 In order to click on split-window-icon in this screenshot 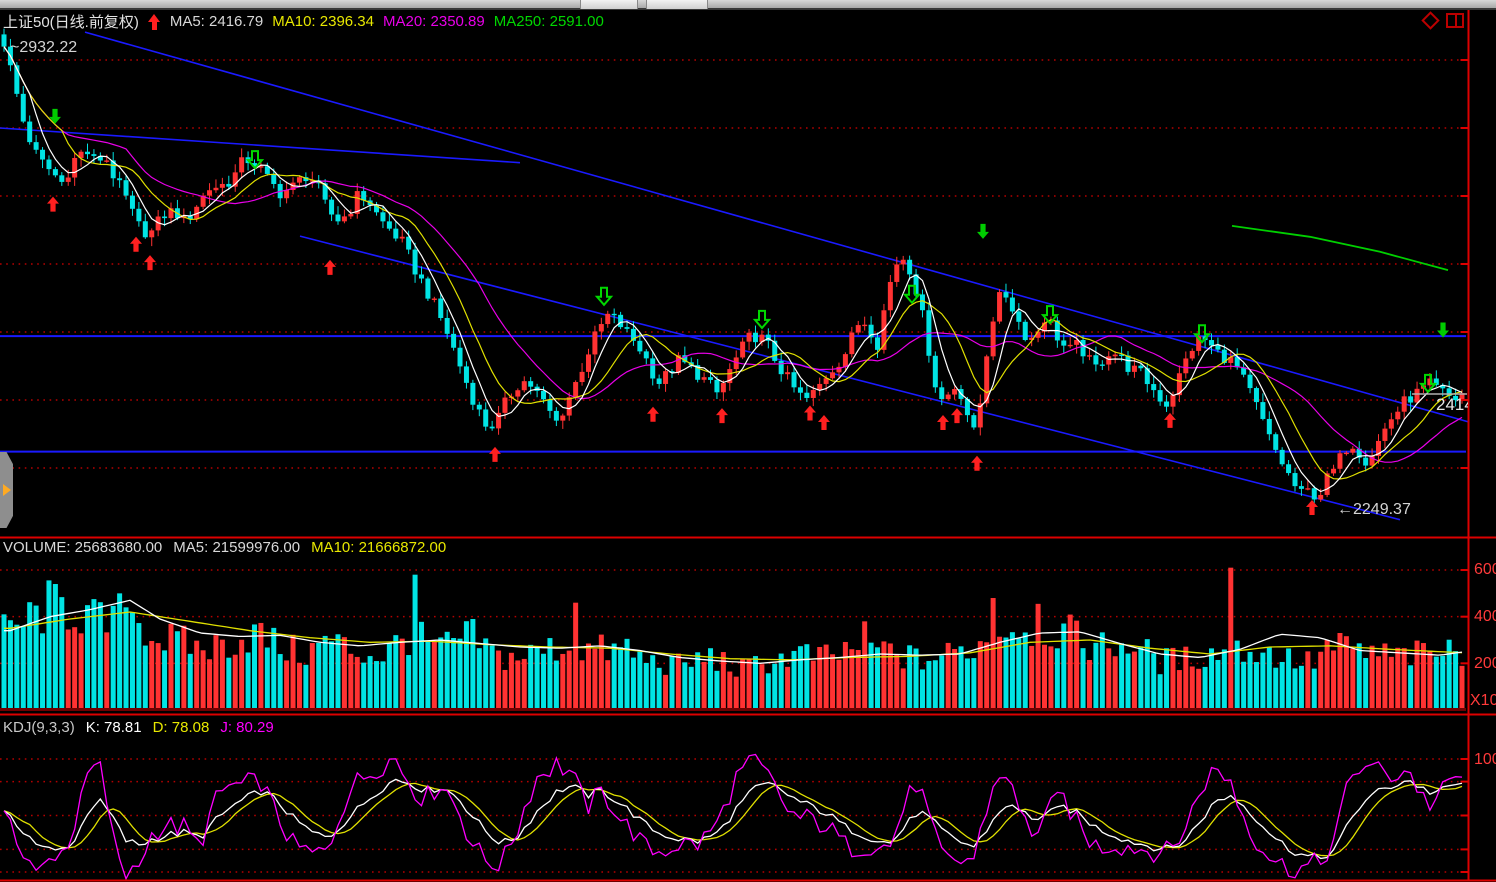, I will do `click(1455, 20)`.